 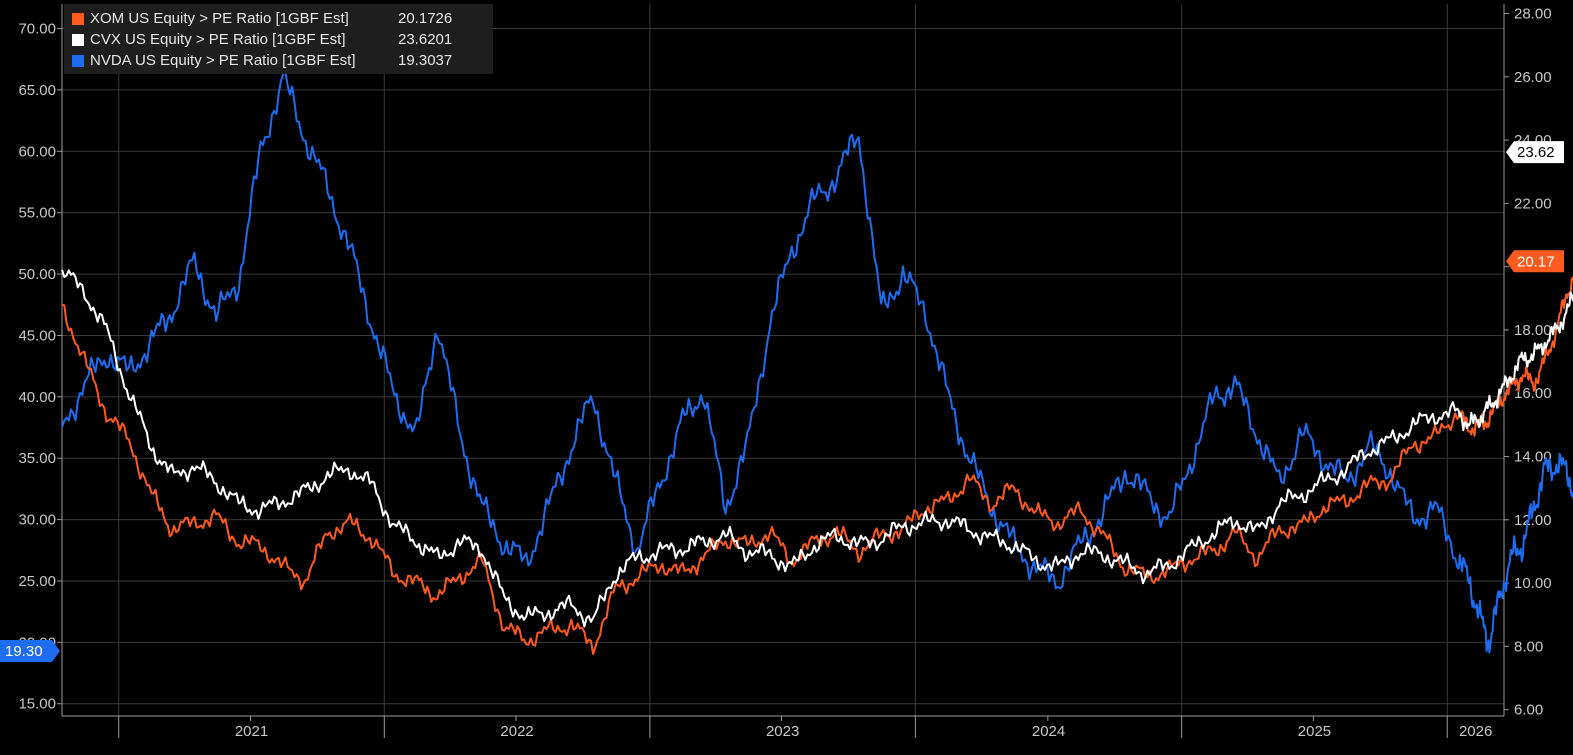 I want to click on end-label-cvx-text: 23.62, so click(x=1536, y=152).